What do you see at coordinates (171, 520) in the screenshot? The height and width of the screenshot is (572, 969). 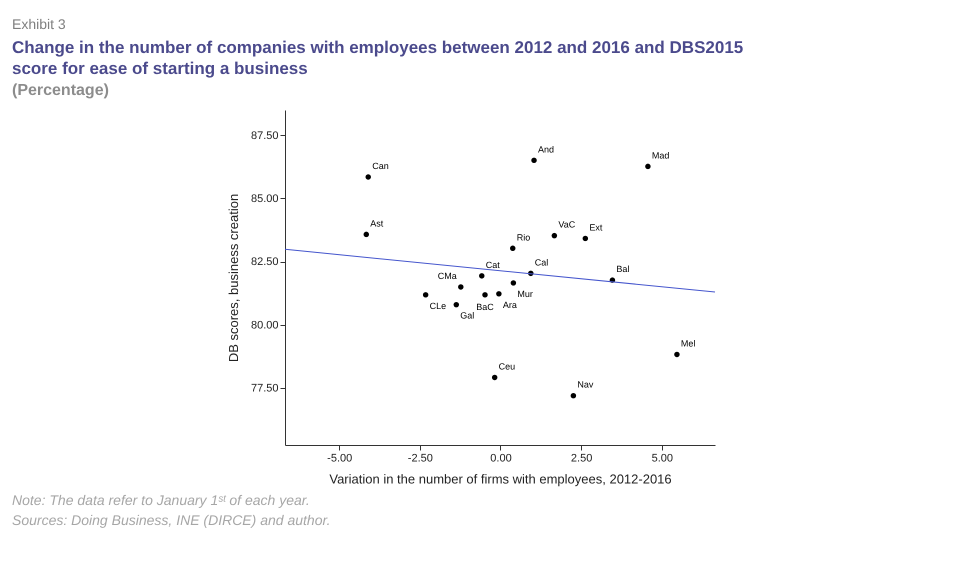 I see `source-note: Sources: Doing Business, INE (DIRCE) and author.` at bounding box center [171, 520].